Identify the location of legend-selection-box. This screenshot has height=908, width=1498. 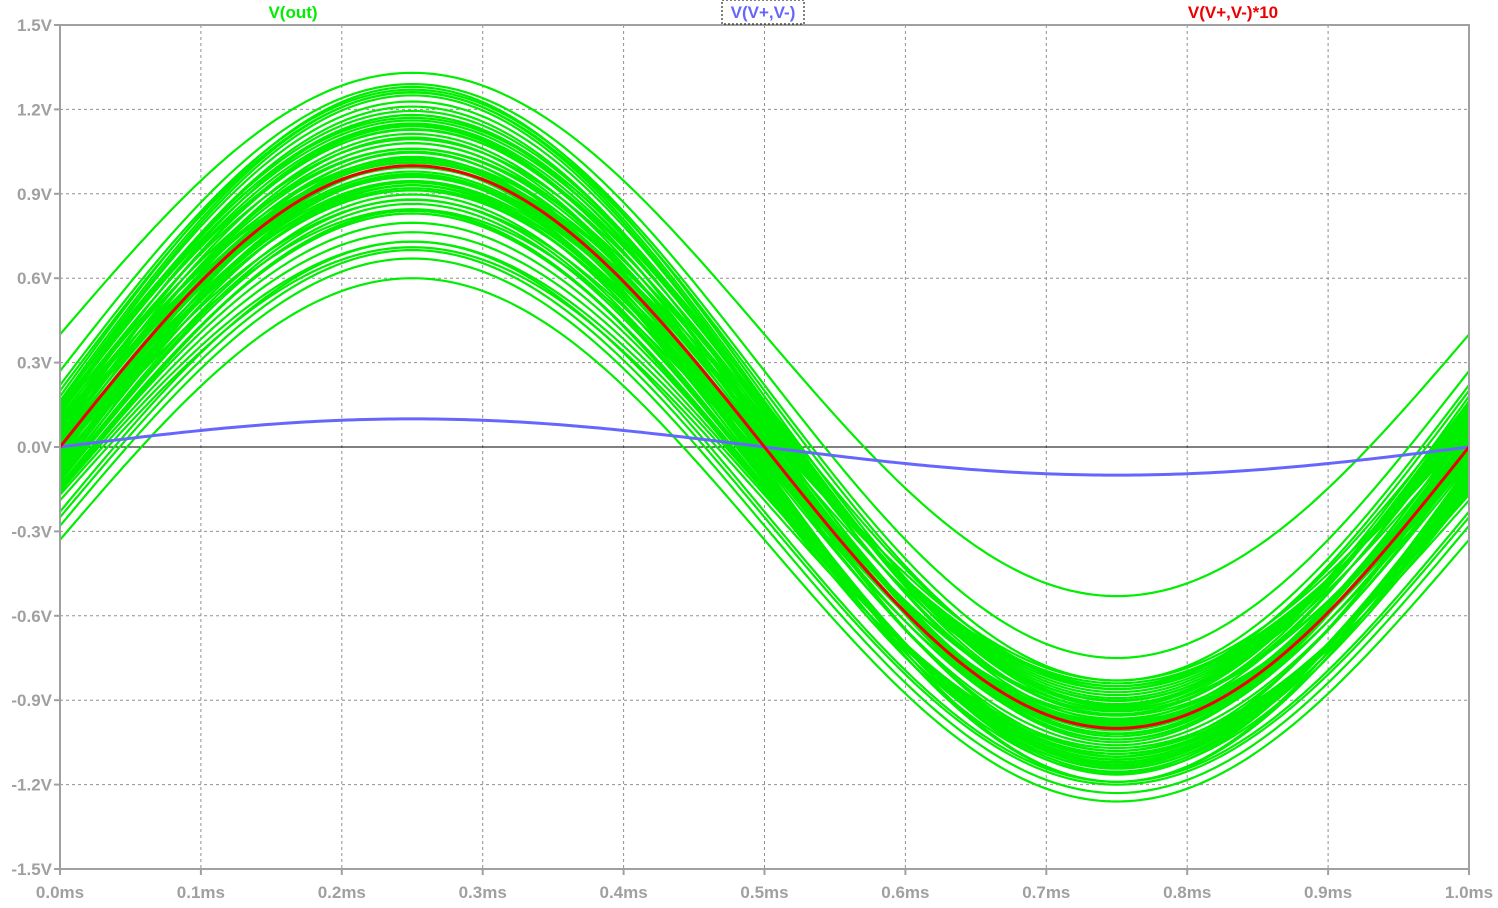
(763, 12).